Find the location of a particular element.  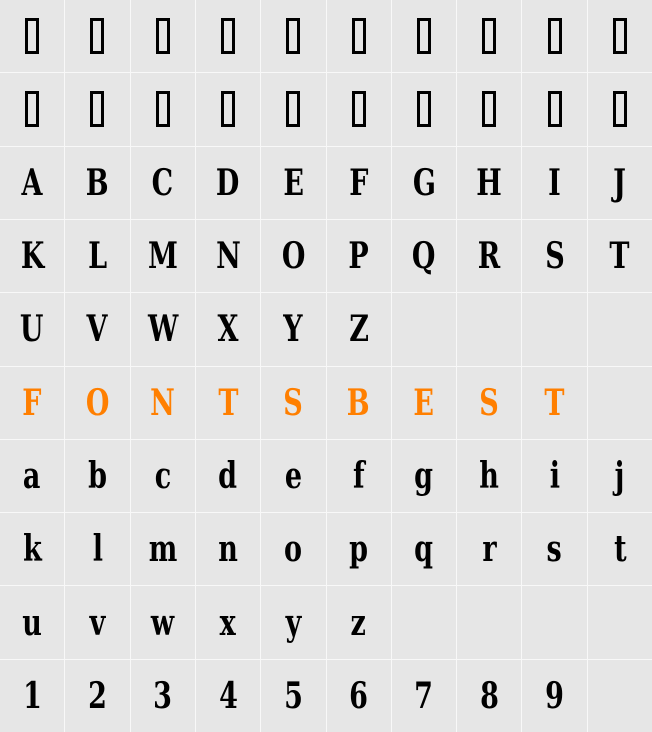

glyph: E is located at coordinates (293, 182).